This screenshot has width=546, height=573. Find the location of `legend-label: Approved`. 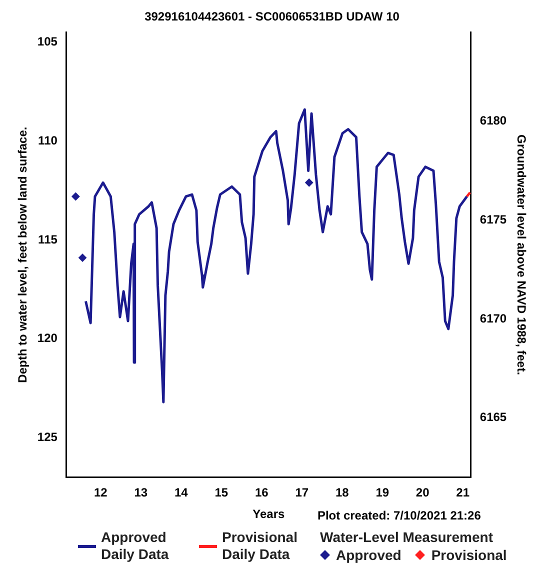

legend-label: Approved is located at coordinates (368, 555).